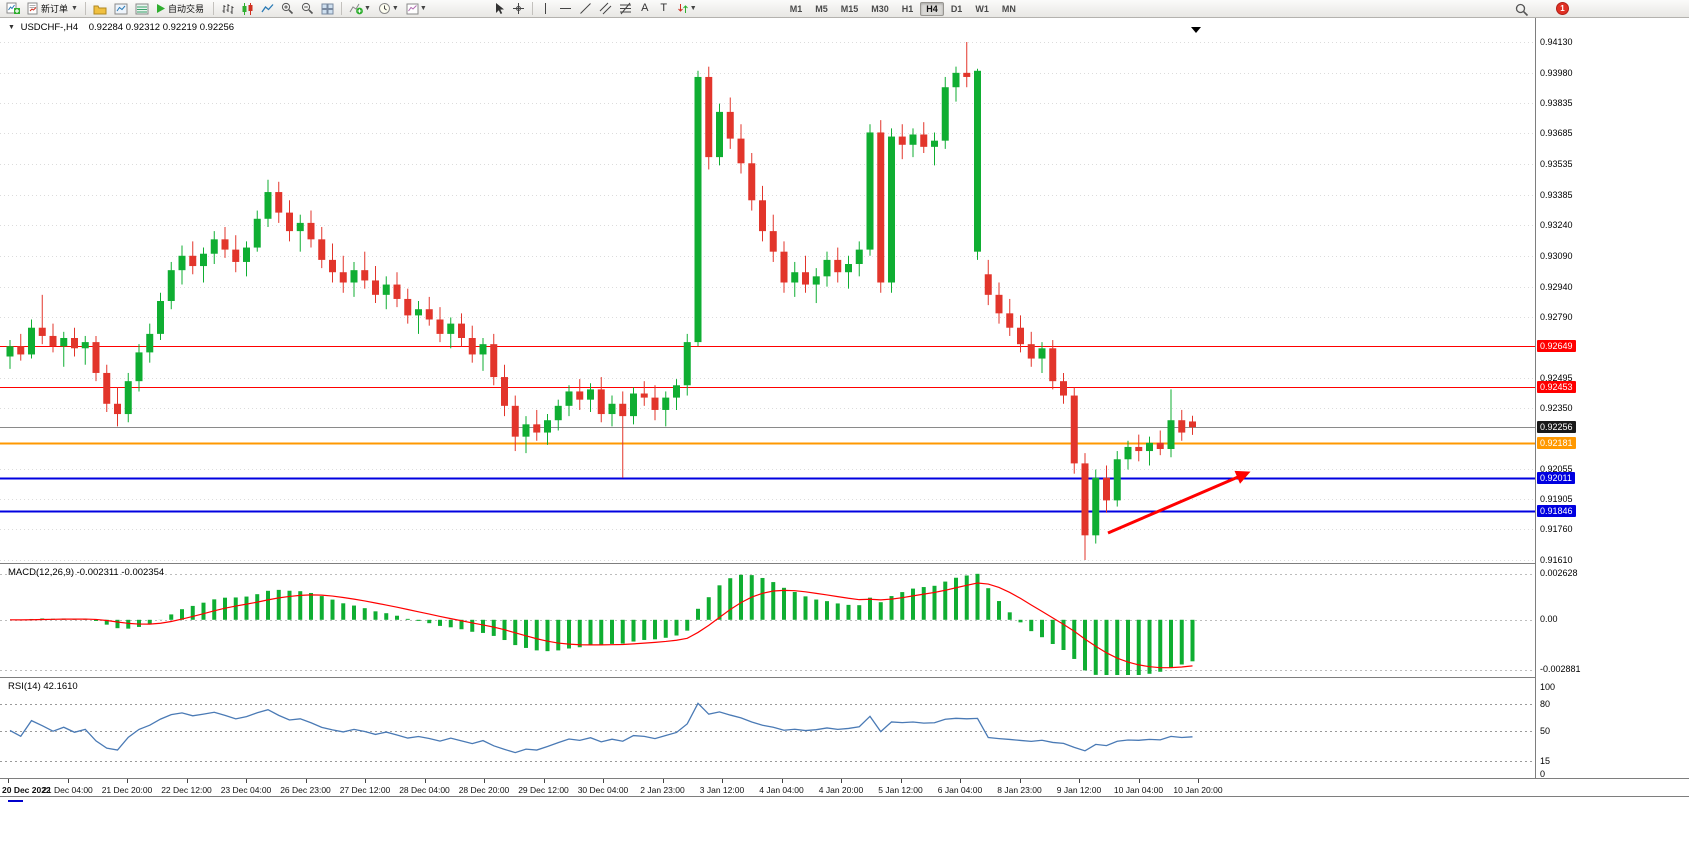 The width and height of the screenshot is (1689, 860). Describe the element at coordinates (1008, 8) in the screenshot. I see `timeframe-button-mn: MN` at that location.